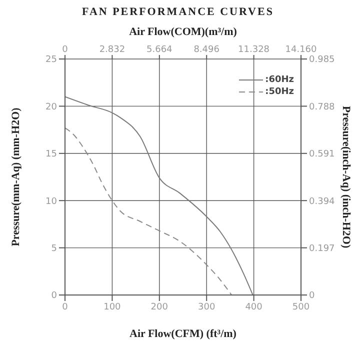  Describe the element at coordinates (16, 176) in the screenshot. I see `y-axis-title: Pressure(mm-Aq) (mm-H2O)` at that location.